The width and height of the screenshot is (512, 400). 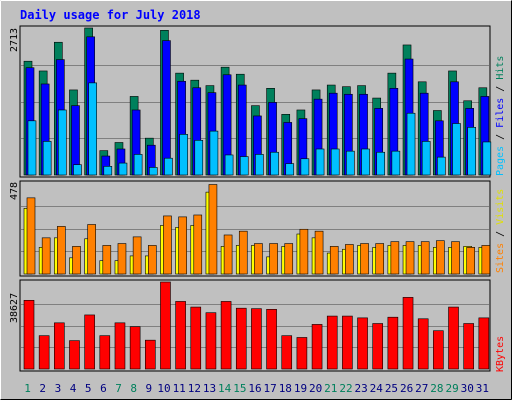 I want to click on x-label-day-23: 23, so click(x=361, y=388).